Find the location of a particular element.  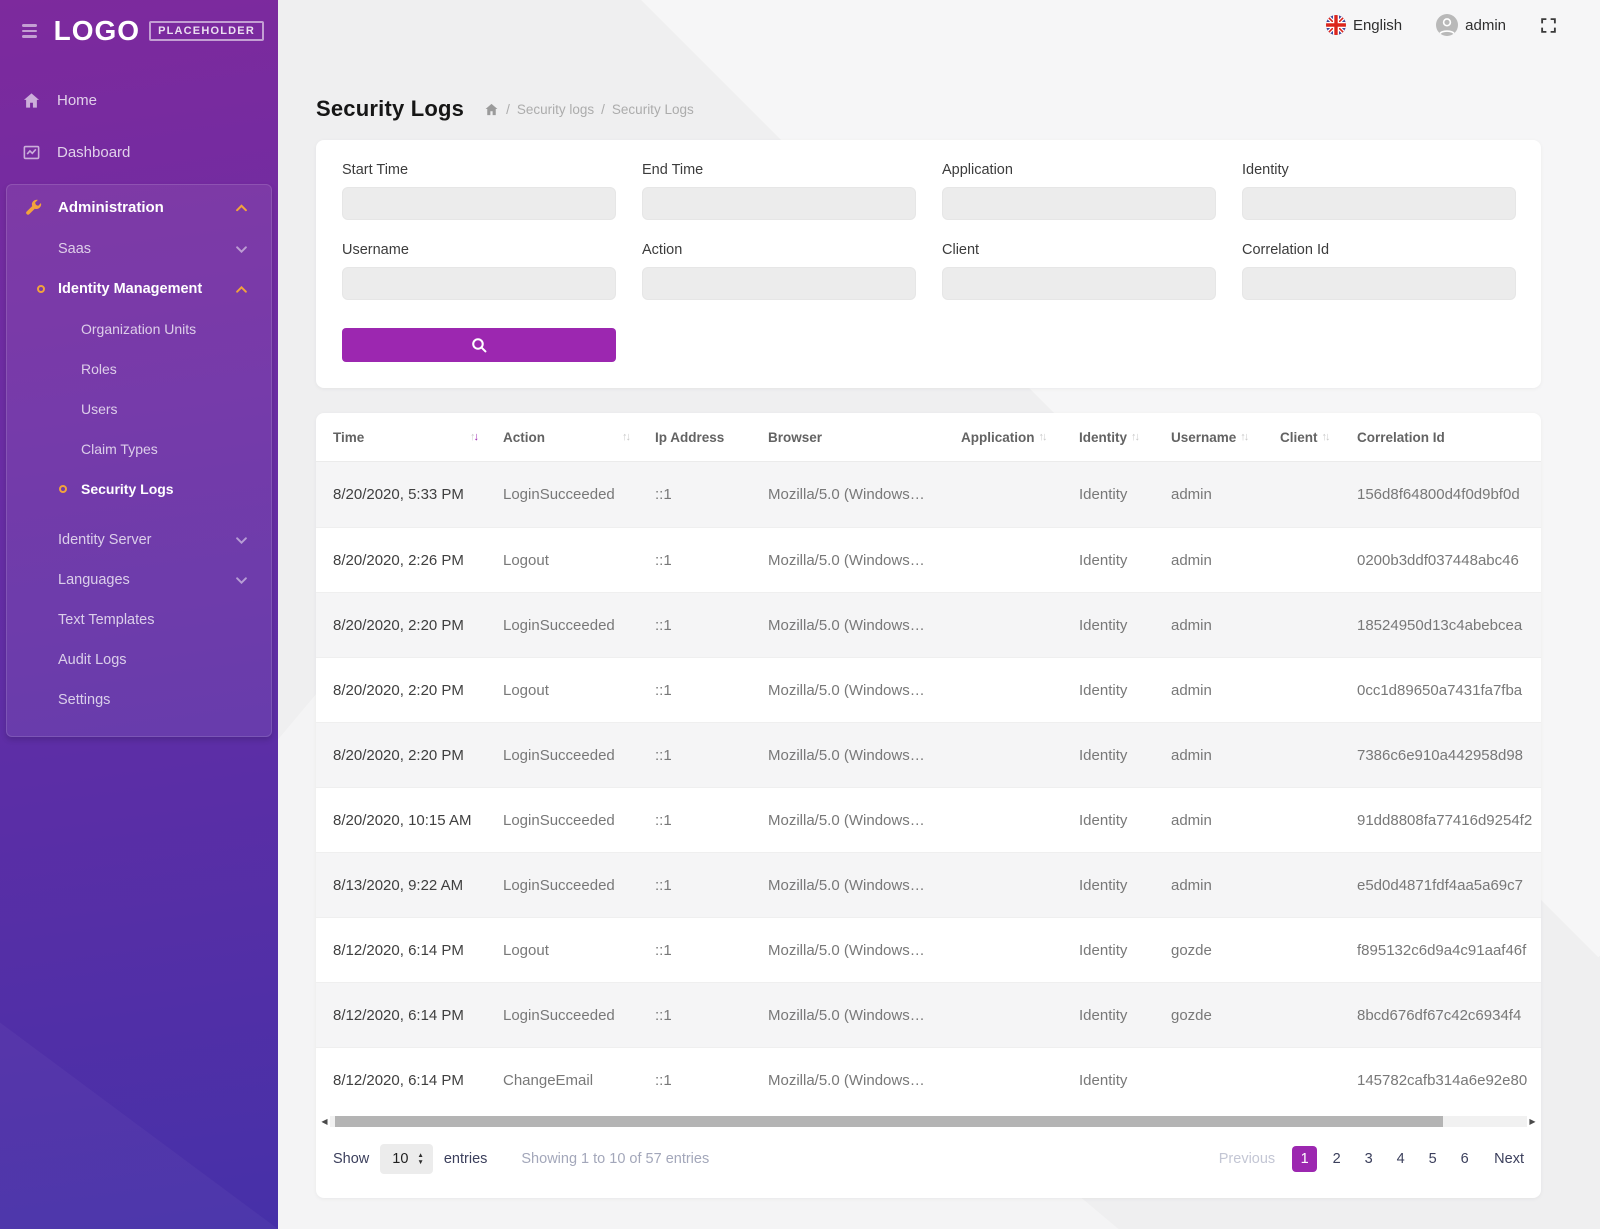

wrench-icon is located at coordinates (33, 207).